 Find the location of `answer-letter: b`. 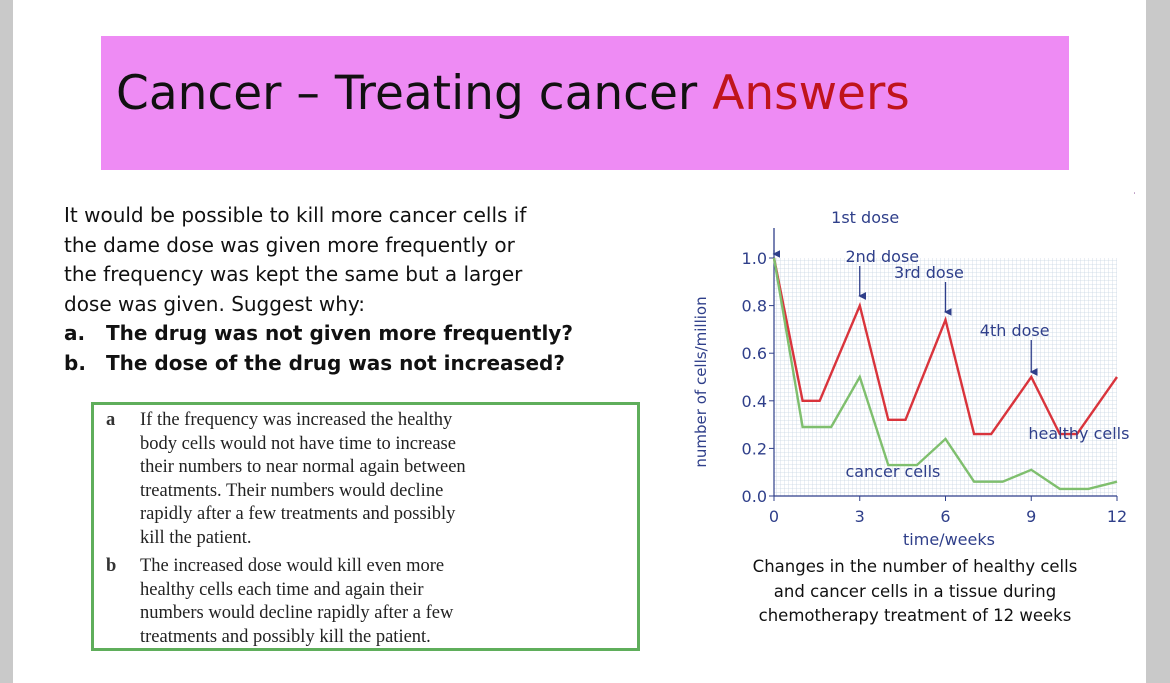

answer-letter: b is located at coordinates (111, 566).